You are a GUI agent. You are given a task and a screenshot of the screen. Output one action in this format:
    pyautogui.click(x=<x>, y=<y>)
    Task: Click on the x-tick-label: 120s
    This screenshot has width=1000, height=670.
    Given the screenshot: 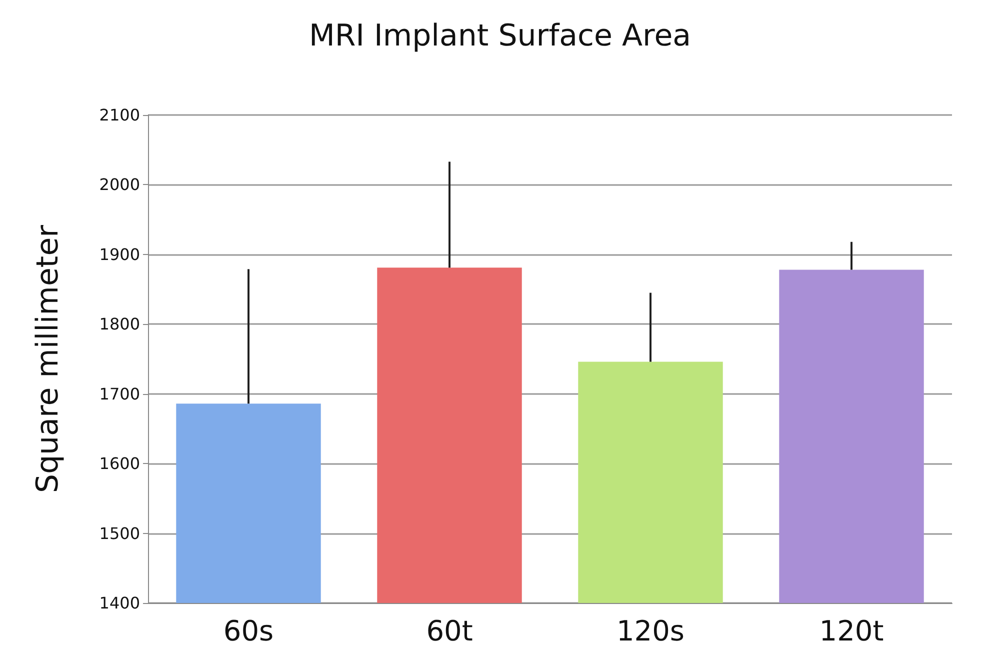 What is the action you would take?
    pyautogui.click(x=650, y=631)
    